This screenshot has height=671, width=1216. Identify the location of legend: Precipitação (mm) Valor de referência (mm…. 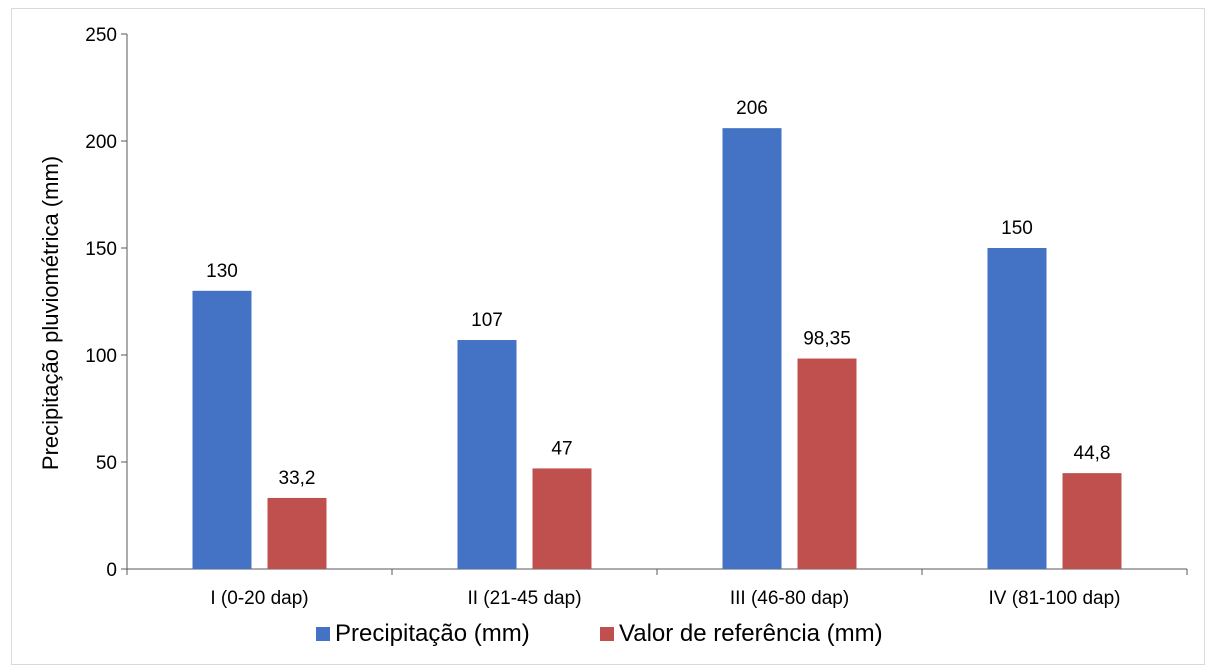
(599, 633).